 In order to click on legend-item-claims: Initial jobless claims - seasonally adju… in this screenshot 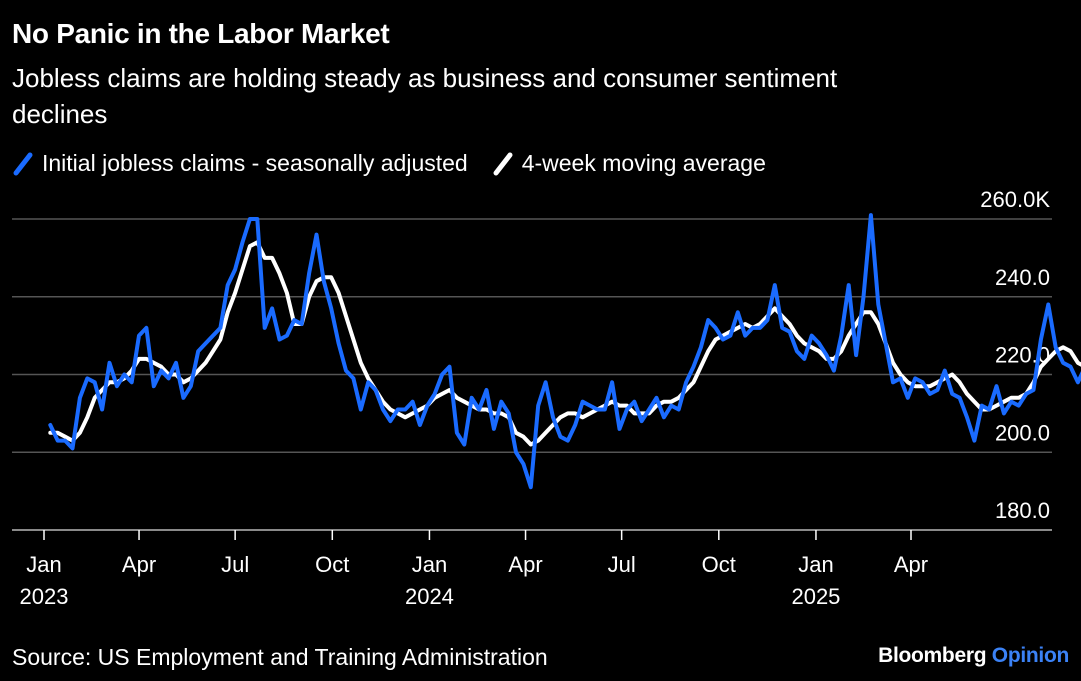, I will do `click(240, 163)`.